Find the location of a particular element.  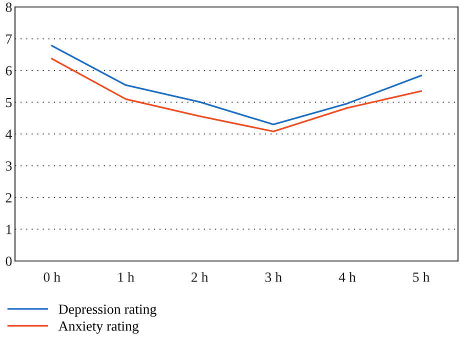

x-tick-label: 1 h is located at coordinates (126, 277).